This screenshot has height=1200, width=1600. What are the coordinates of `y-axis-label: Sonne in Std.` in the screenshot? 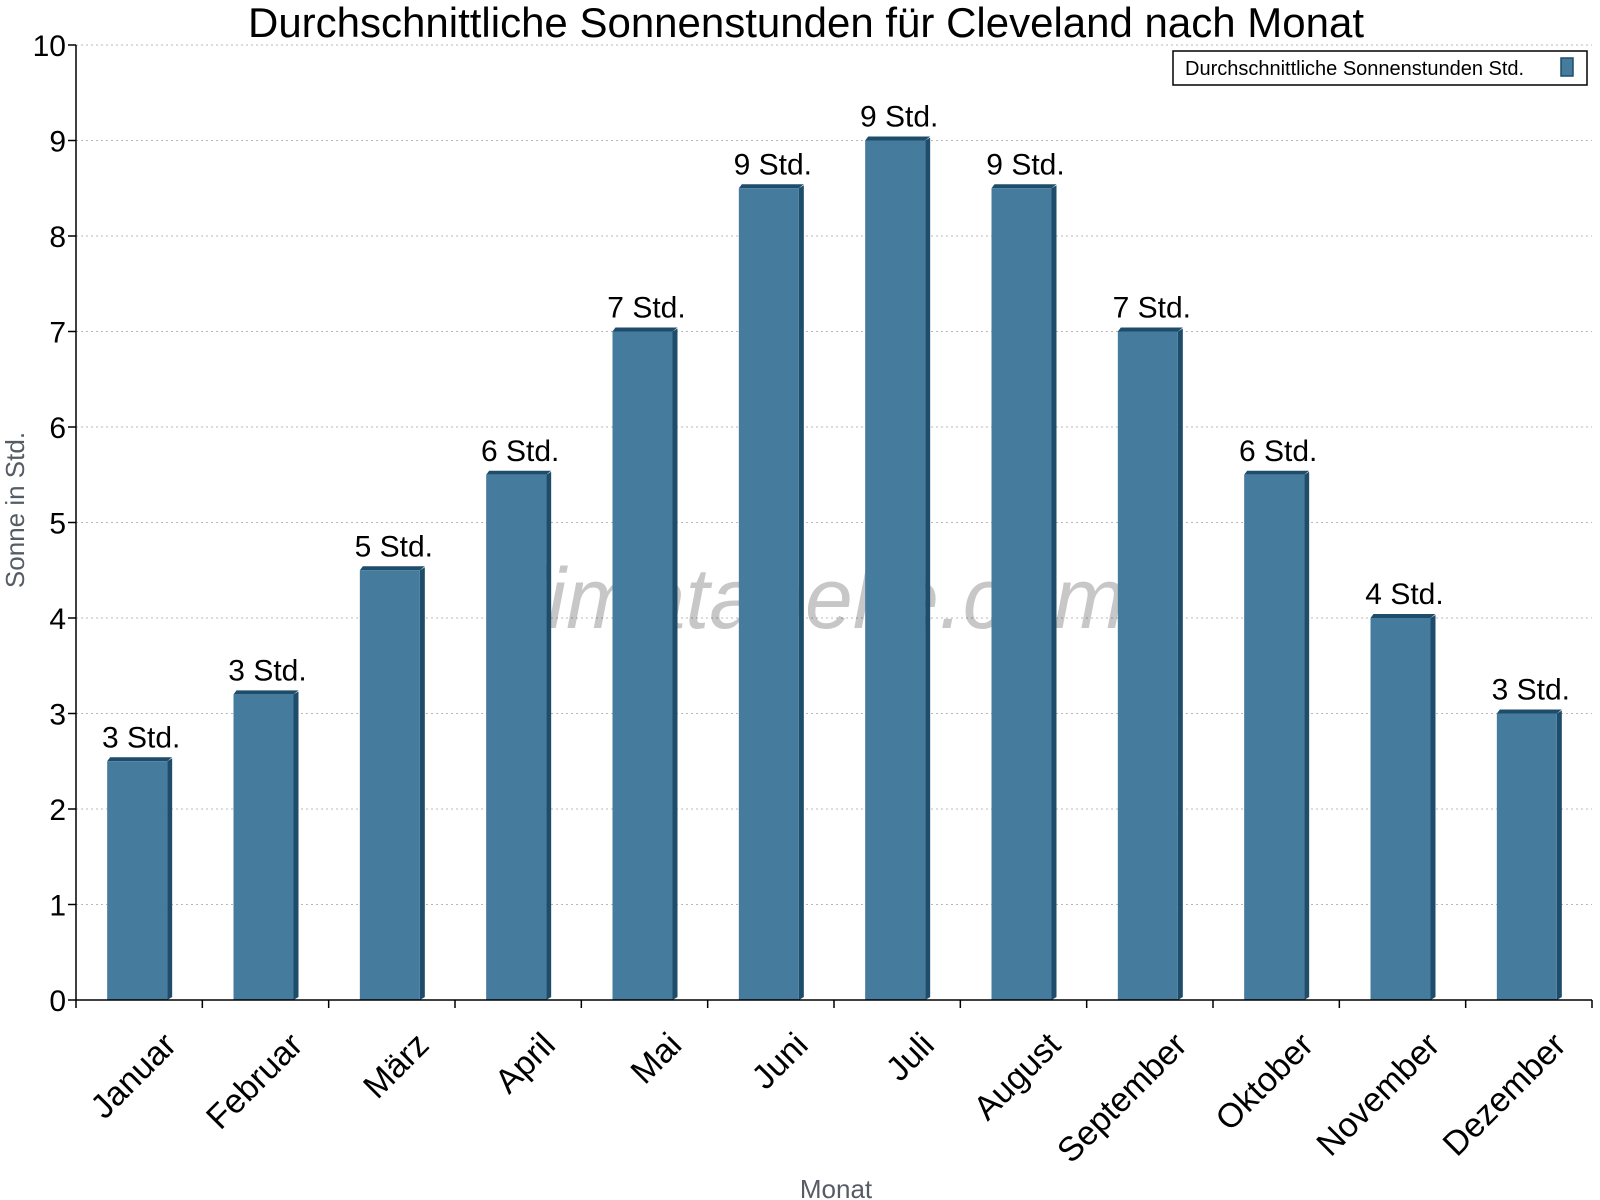 It's located at (15, 510).